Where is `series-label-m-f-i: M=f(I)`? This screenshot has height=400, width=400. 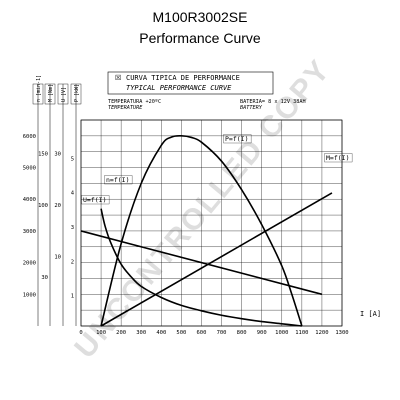
series-label-m-f-i: M=f(I) is located at coordinates (337, 158).